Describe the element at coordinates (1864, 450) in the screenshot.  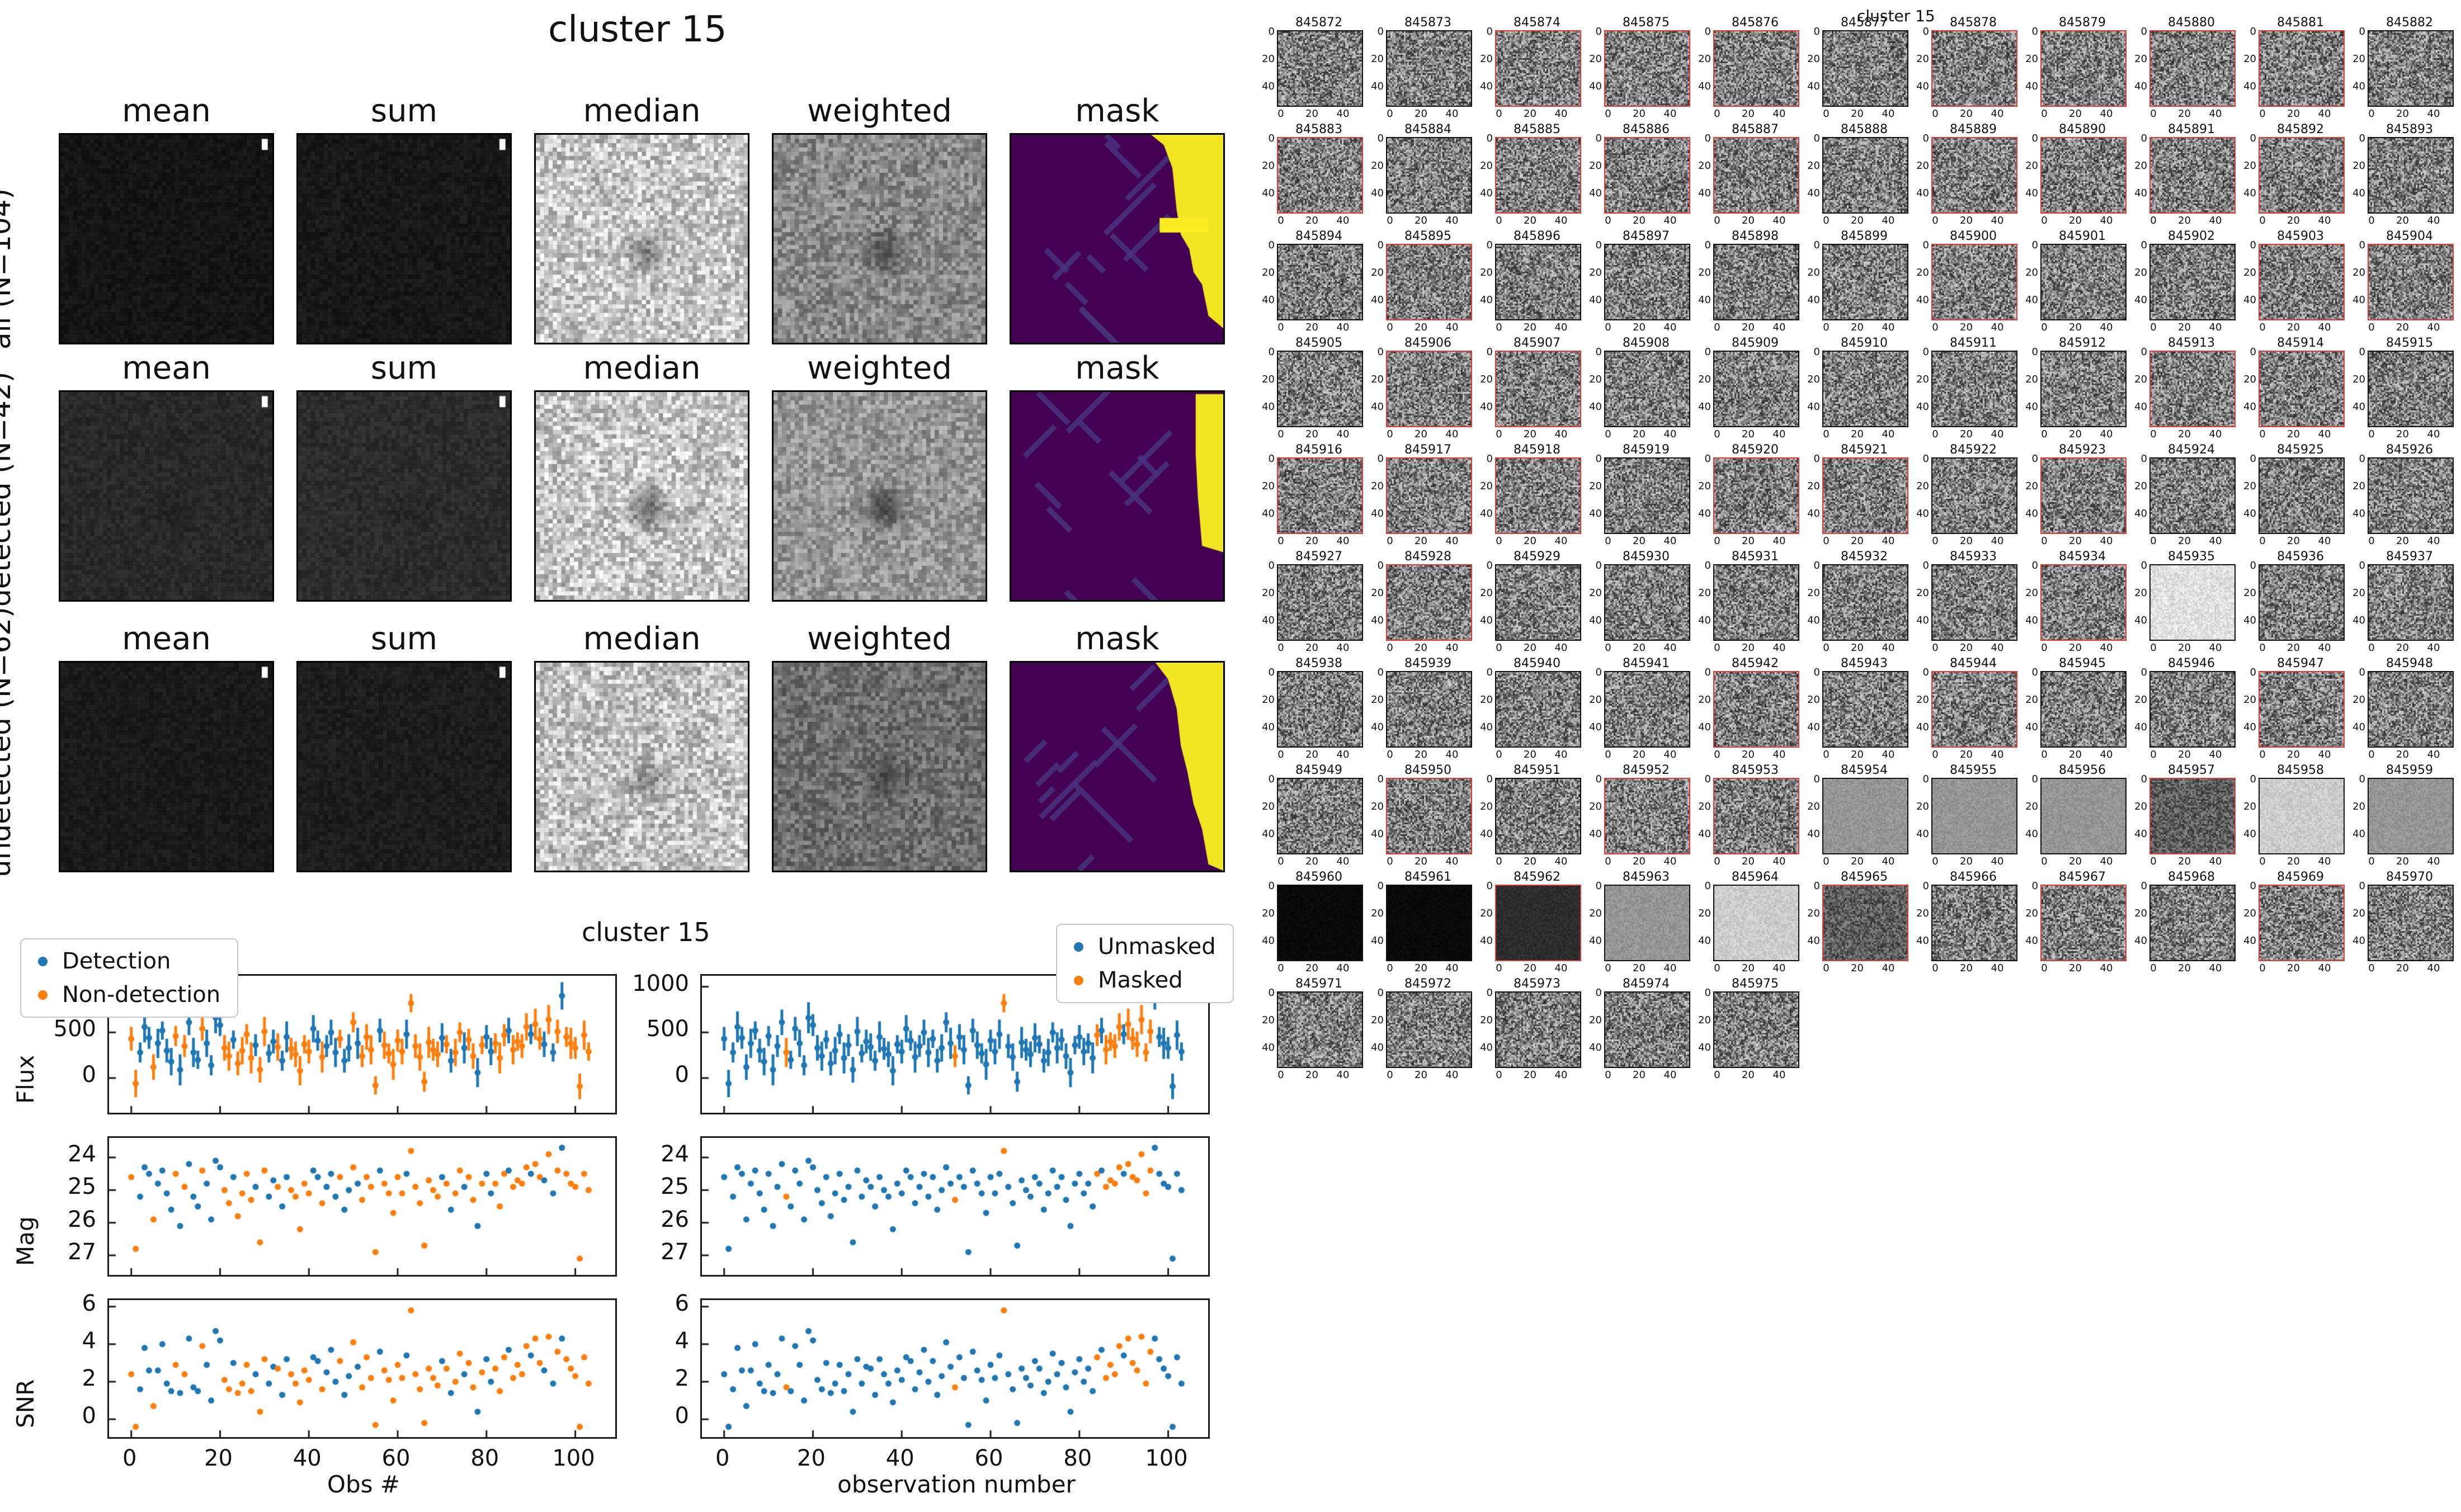
I see `cutout-id: 845921` at that location.